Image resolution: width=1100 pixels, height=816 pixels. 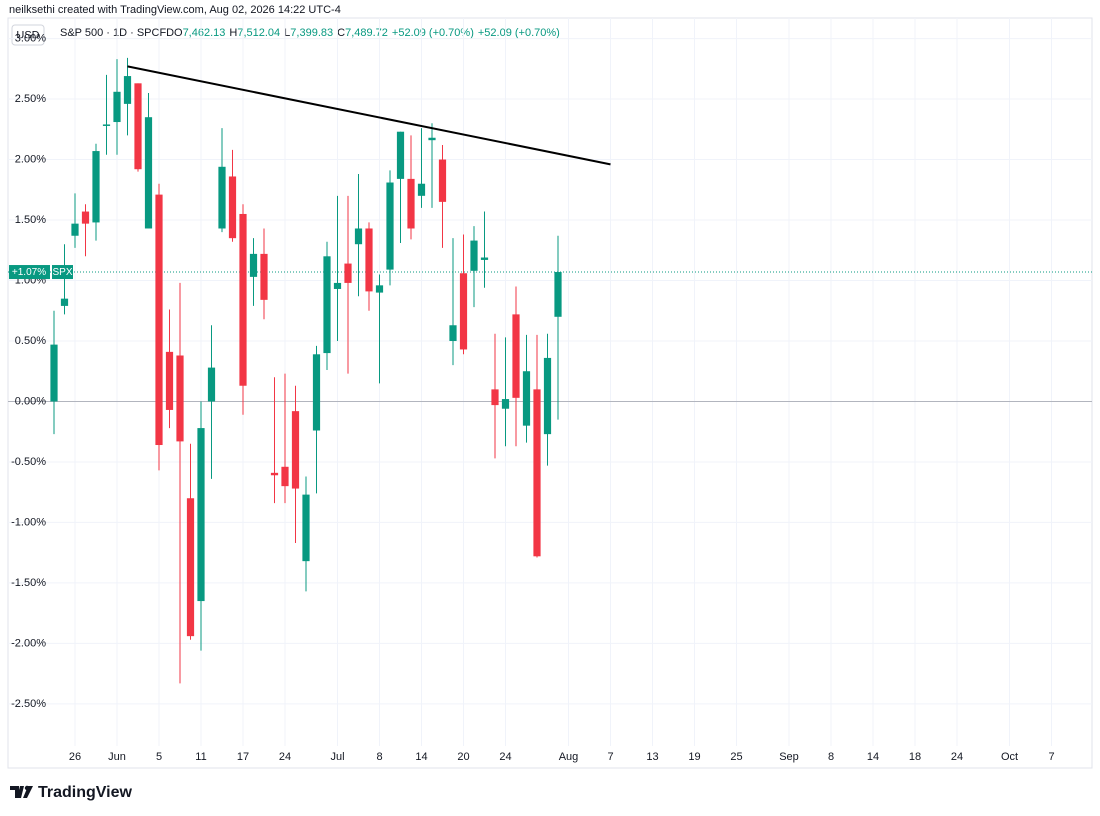 What do you see at coordinates (30, 220) in the screenshot?
I see `y-tick-label: 1.50%` at bounding box center [30, 220].